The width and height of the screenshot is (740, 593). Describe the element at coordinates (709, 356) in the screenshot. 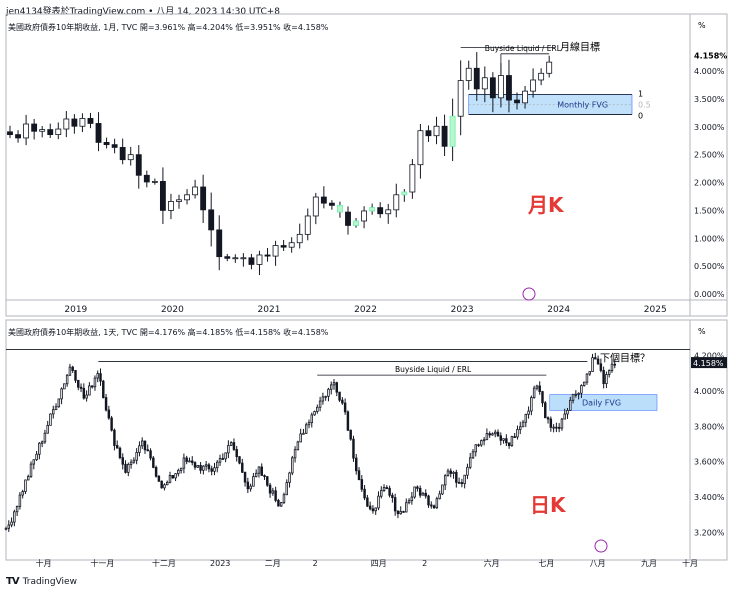

I see `daily-y-tick: 4.200%` at that location.